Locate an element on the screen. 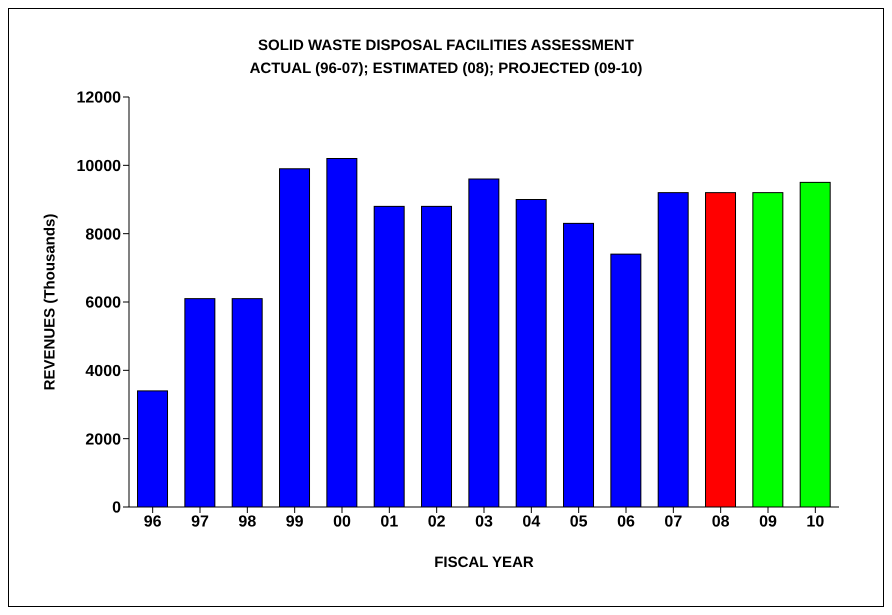 This screenshot has height=615, width=892. y-tick-label: 4000 is located at coordinates (103, 371).